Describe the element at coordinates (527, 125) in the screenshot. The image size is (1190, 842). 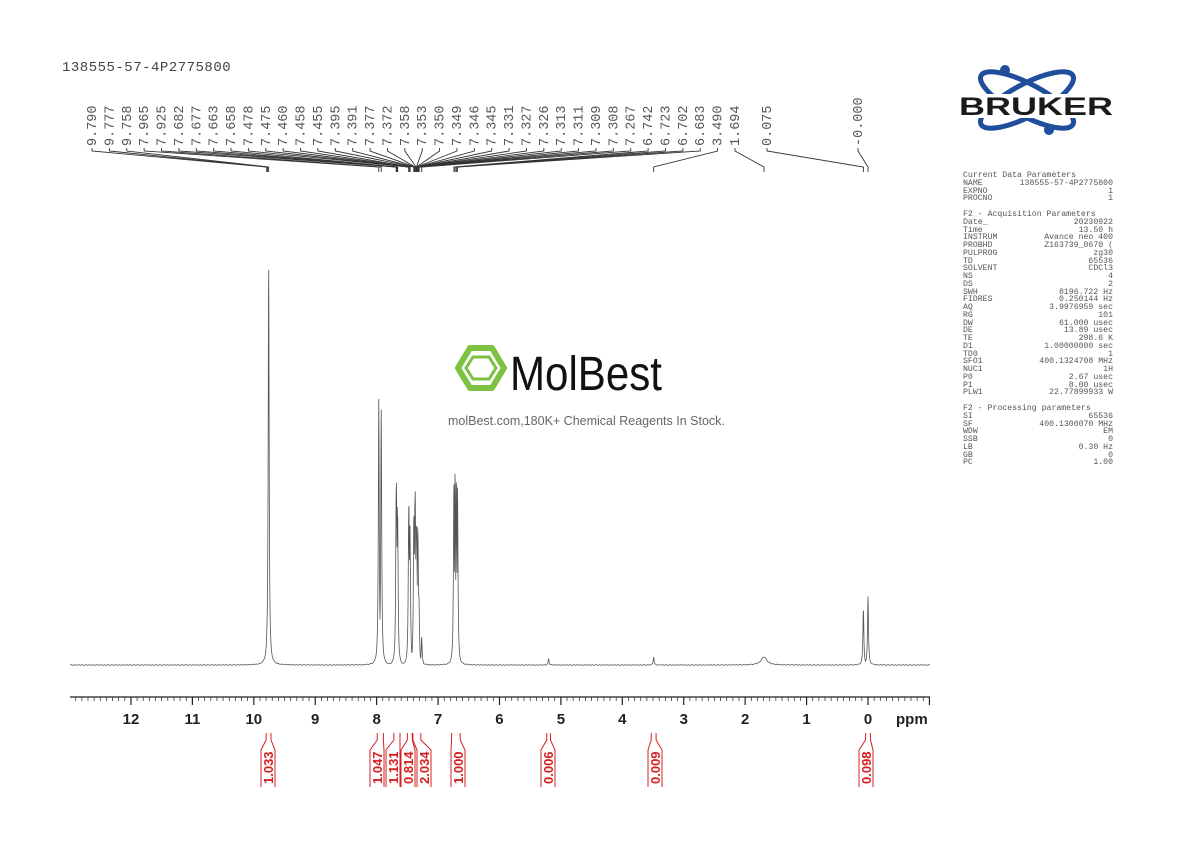
I see `peak-label: 7.327` at that location.